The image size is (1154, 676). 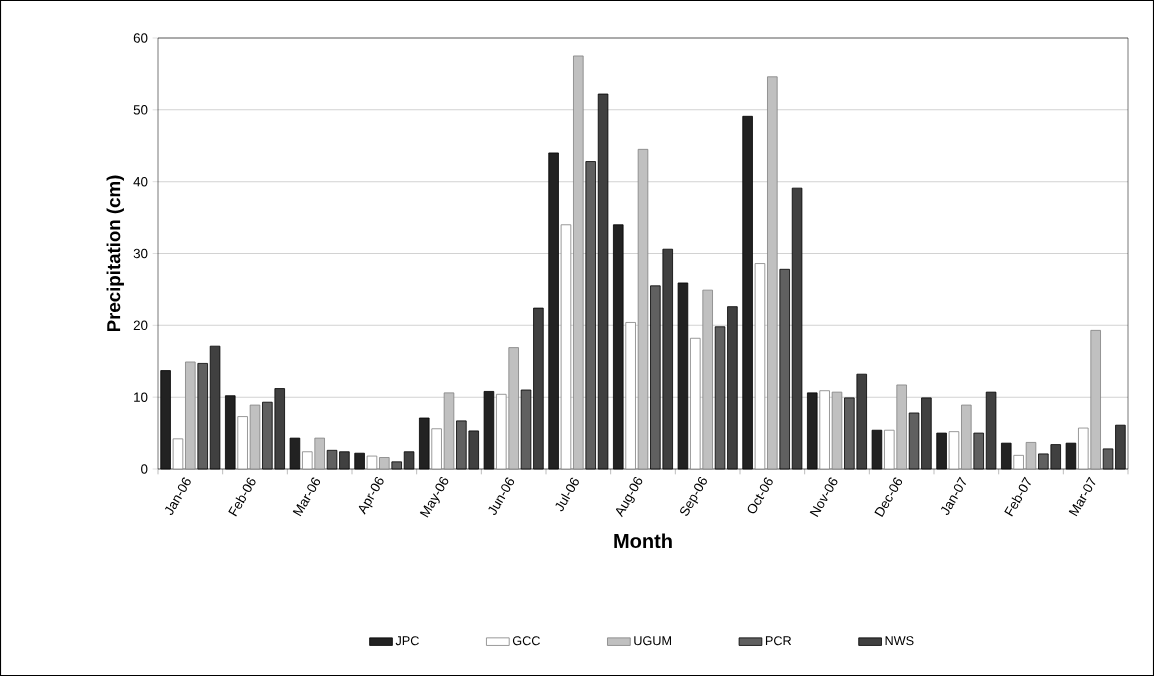 I want to click on x-axis-title: Month, so click(x=643, y=541).